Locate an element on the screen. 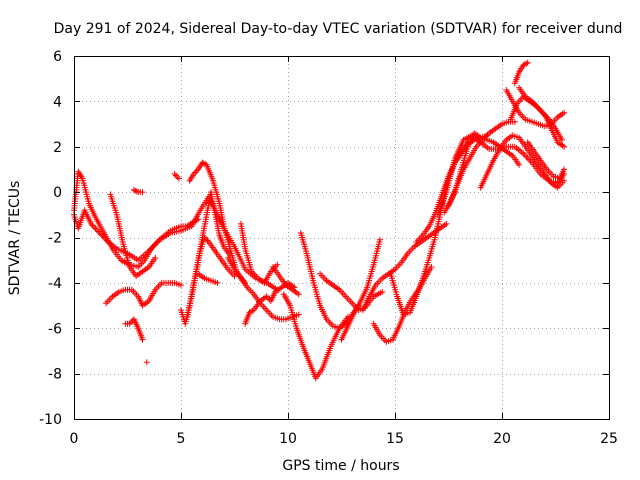 The height and width of the screenshot is (480, 640). y-tick-label: 0 is located at coordinates (57, 193).